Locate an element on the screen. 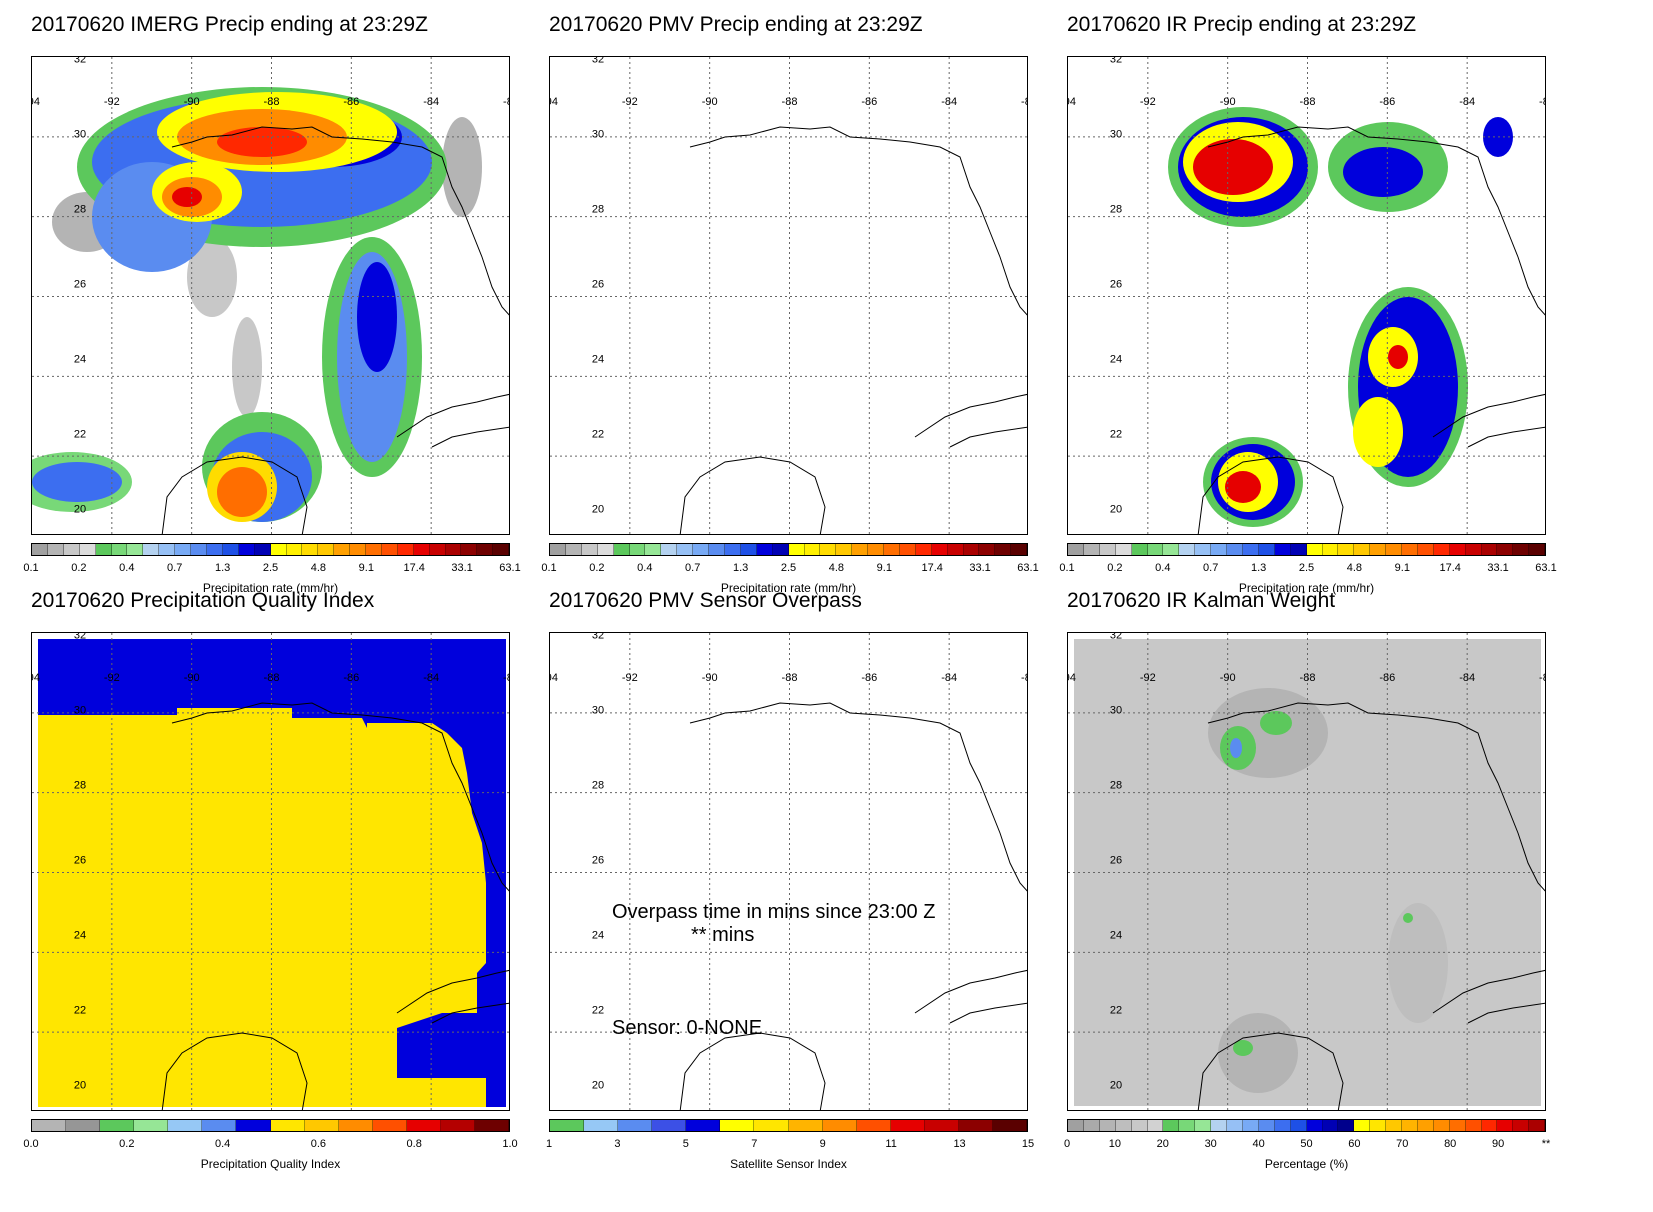 The height and width of the screenshot is (1212, 1653). lon-label: -90 is located at coordinates (1227, 678).